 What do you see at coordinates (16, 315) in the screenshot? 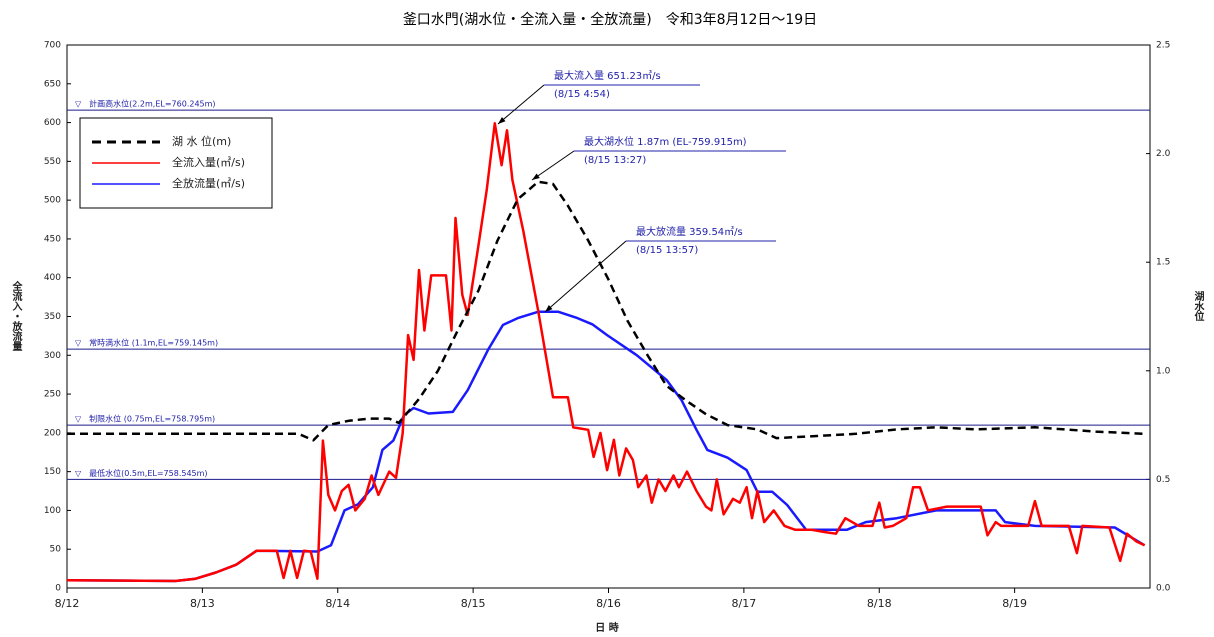
I see `y-axis-label: 全流入・放流量` at bounding box center [16, 315].